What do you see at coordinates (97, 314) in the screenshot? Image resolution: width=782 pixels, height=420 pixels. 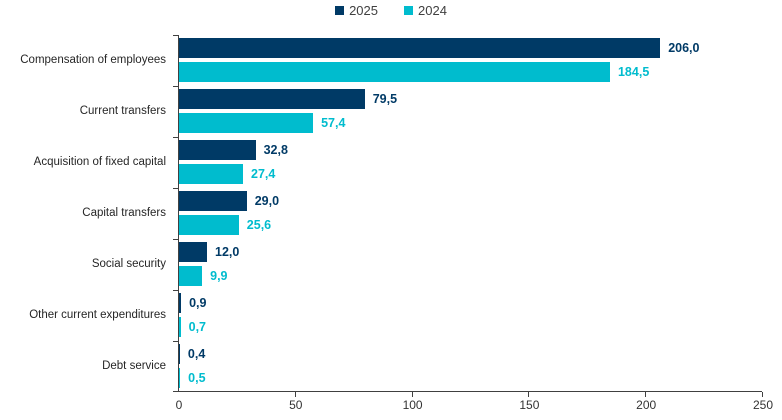 I see `category-label: Other current expenditures` at bounding box center [97, 314].